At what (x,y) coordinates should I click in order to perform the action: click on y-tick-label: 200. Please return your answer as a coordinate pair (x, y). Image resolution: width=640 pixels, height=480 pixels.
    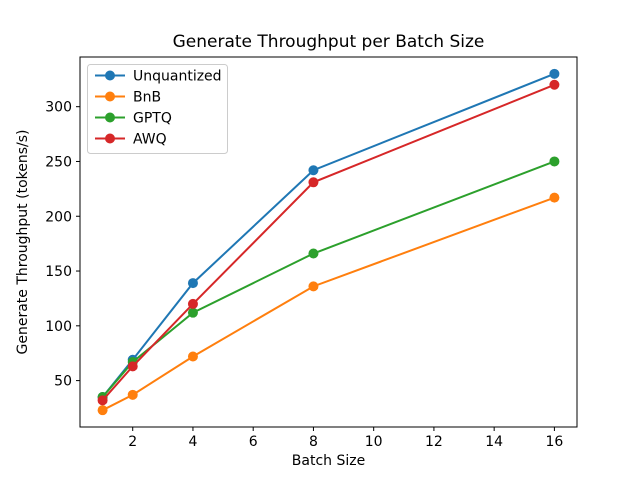
    Looking at the image, I should click on (58, 217).